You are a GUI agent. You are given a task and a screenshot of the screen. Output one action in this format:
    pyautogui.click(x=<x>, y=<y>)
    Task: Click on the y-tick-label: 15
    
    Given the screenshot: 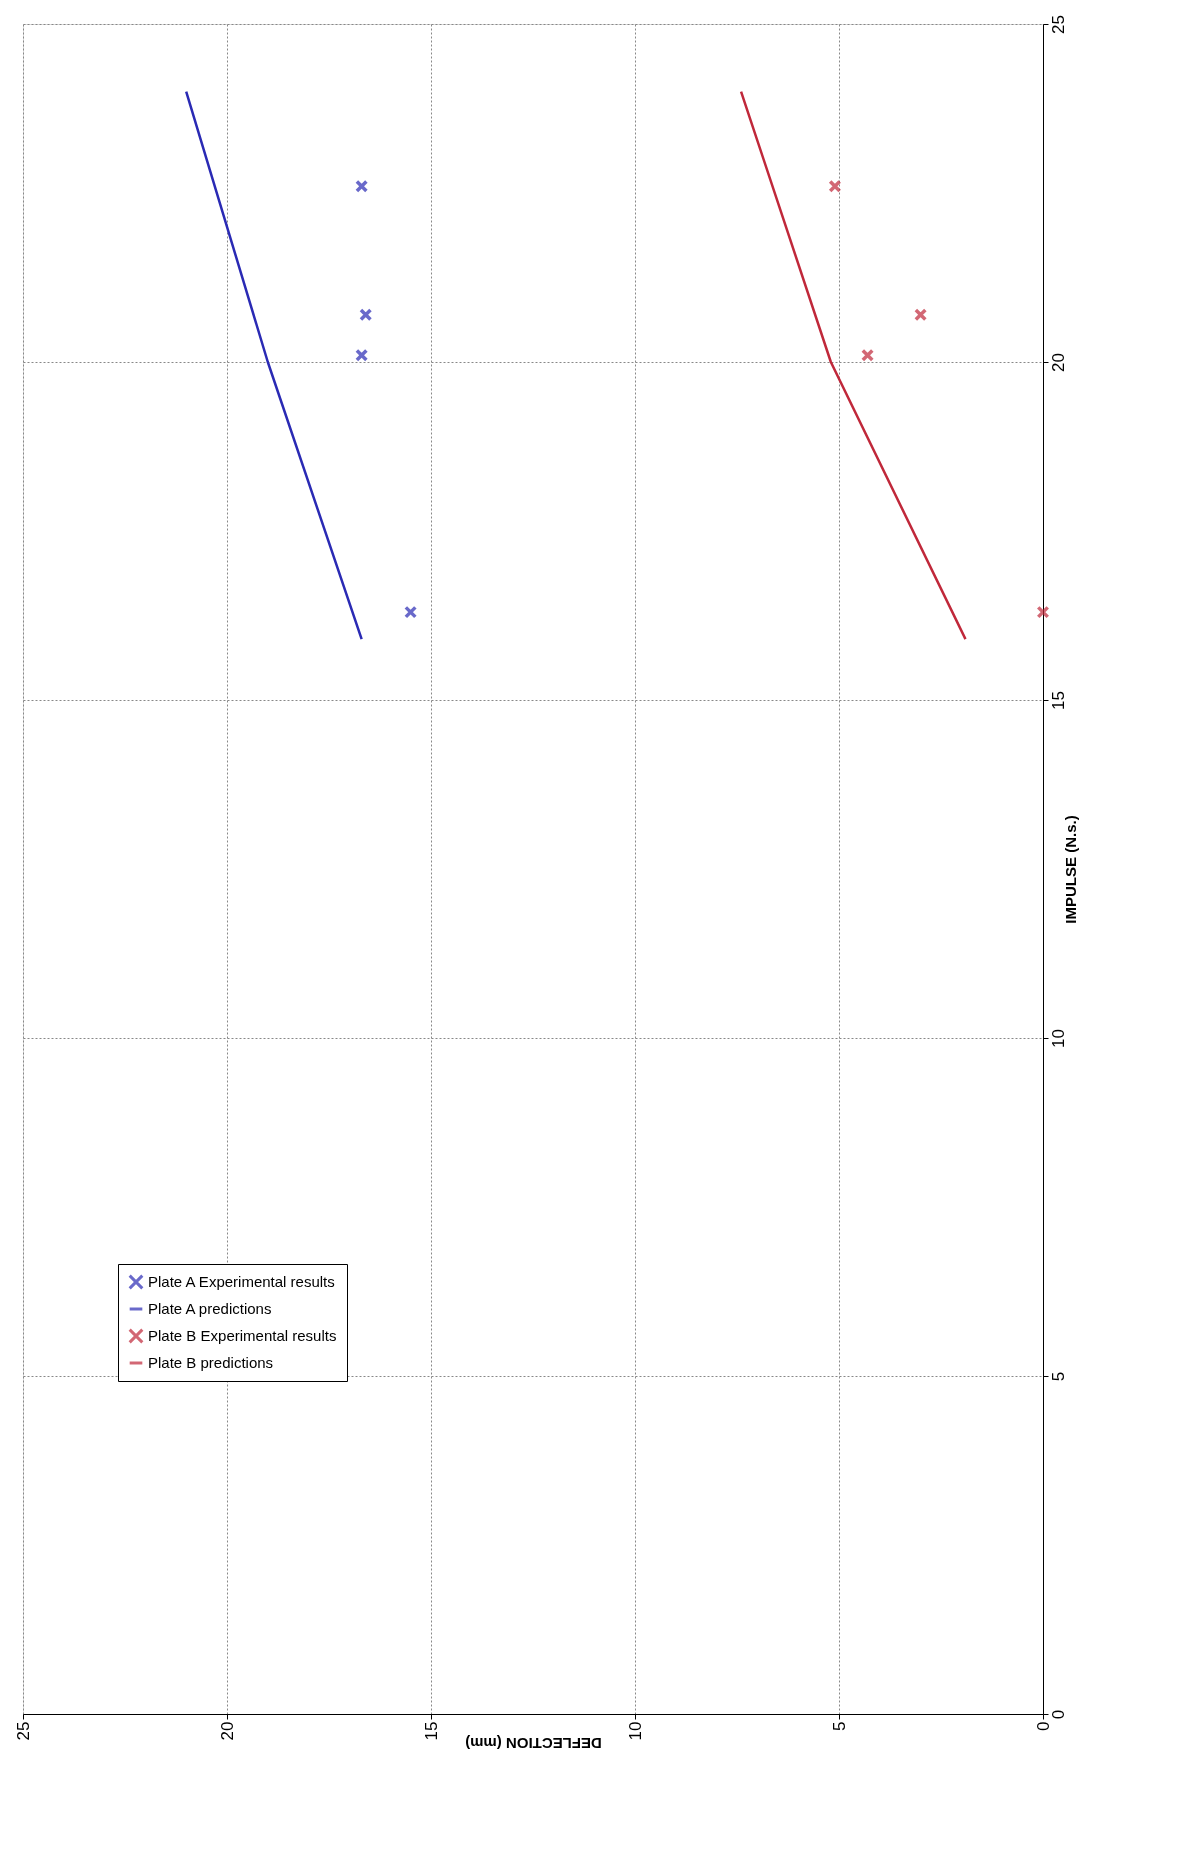 What is the action you would take?
    pyautogui.click(x=1058, y=700)
    